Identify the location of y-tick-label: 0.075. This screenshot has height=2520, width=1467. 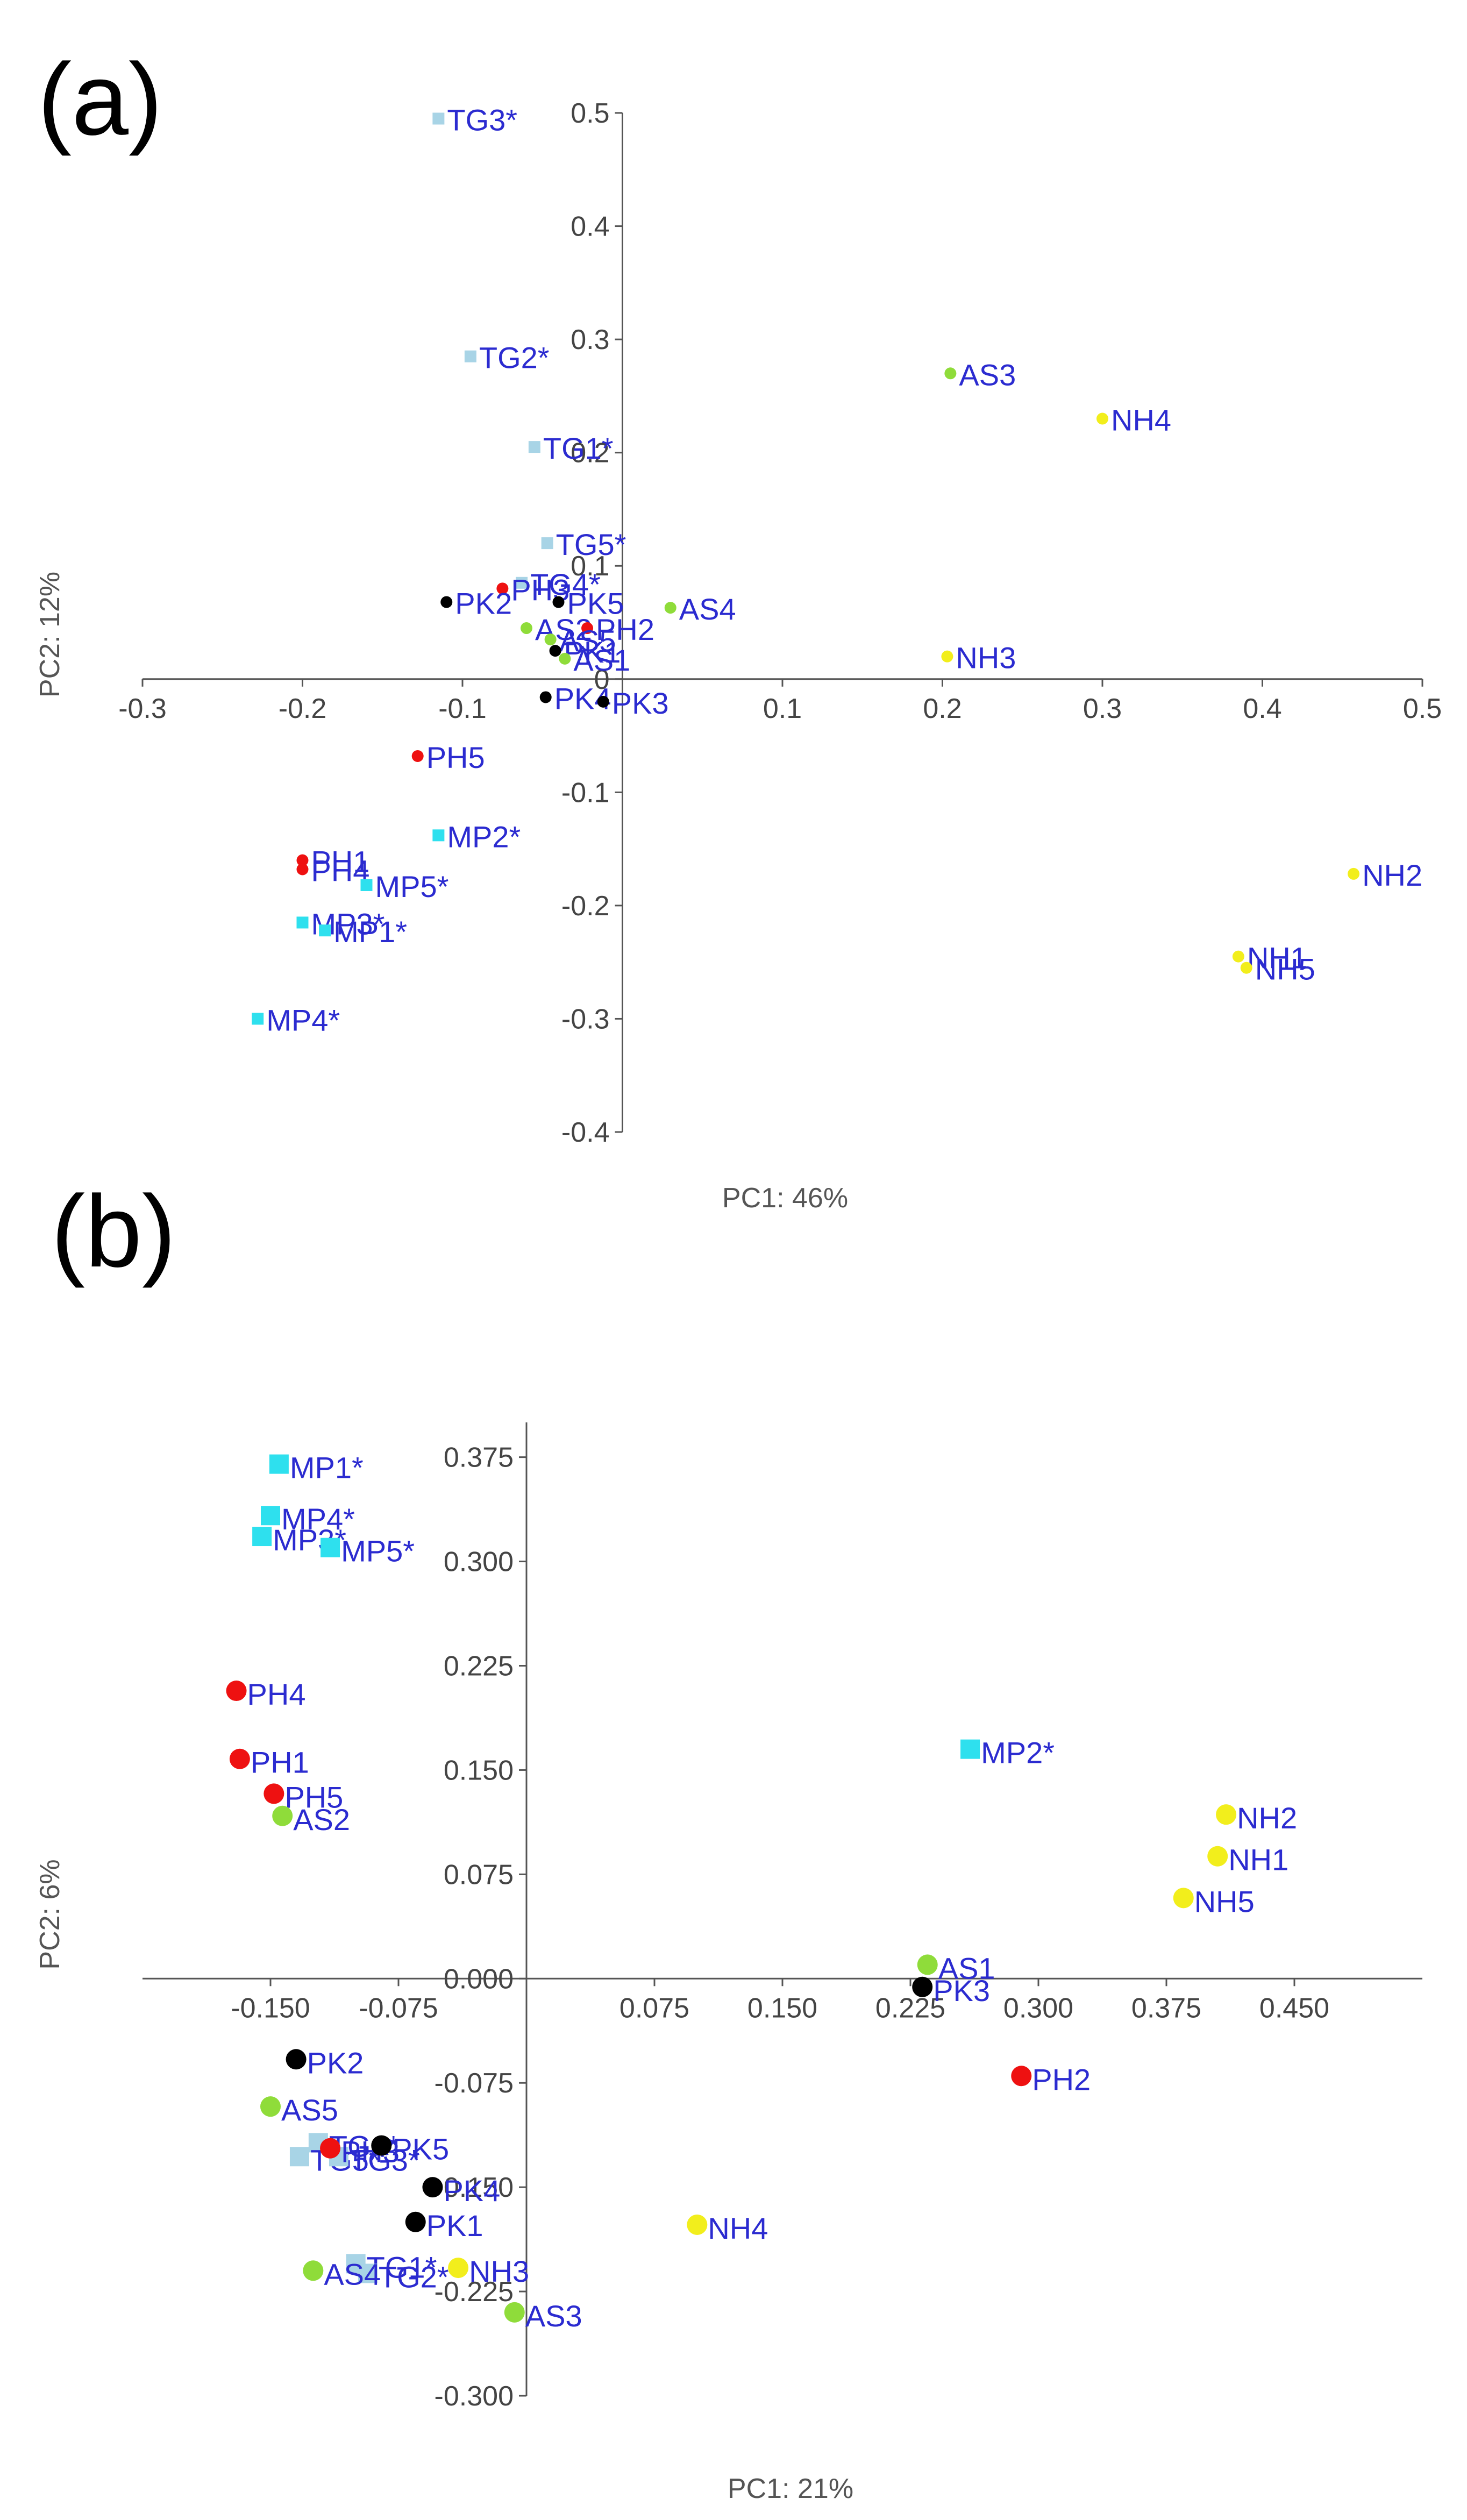
(479, 1875).